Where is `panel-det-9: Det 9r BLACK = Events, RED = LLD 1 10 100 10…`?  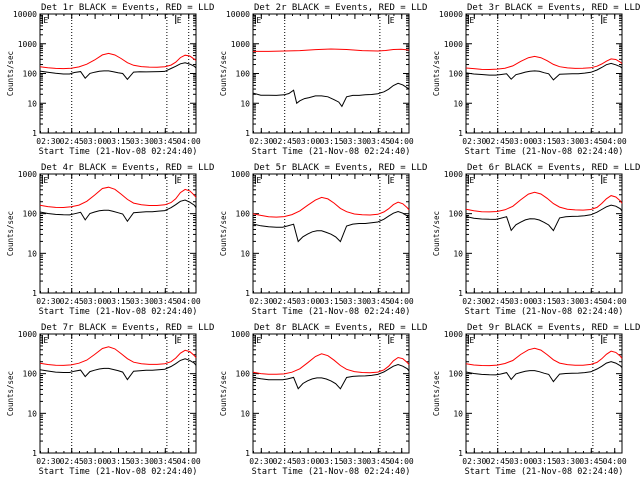
panel-det-9: Det 9r BLACK = Events, RED = LLD 1 10 100 10… is located at coordinates (536, 400).